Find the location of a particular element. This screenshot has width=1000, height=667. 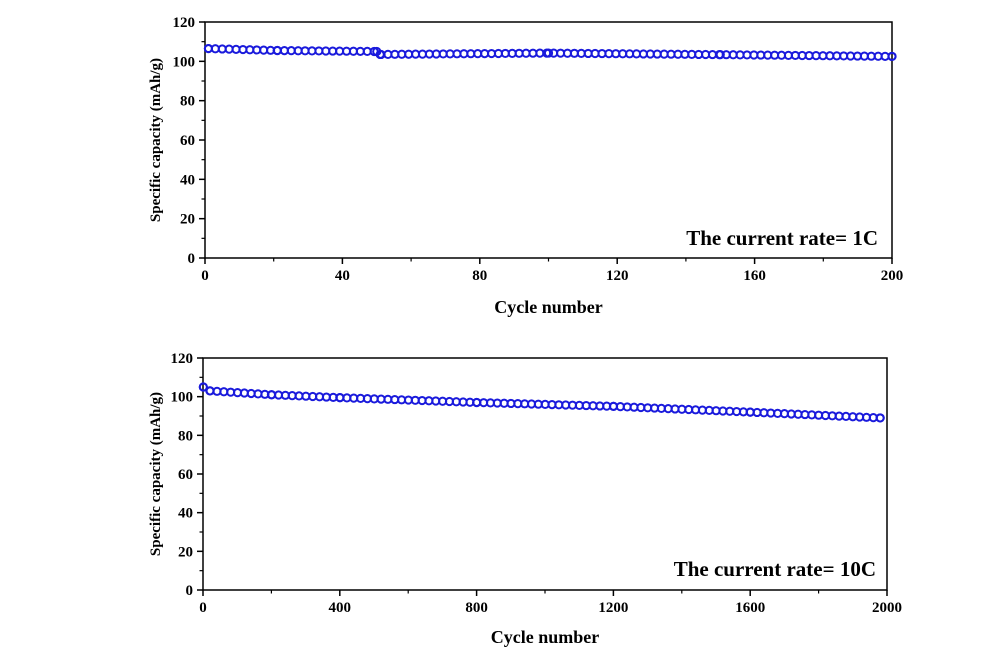

x-tick-label: 40 is located at coordinates (342, 276).